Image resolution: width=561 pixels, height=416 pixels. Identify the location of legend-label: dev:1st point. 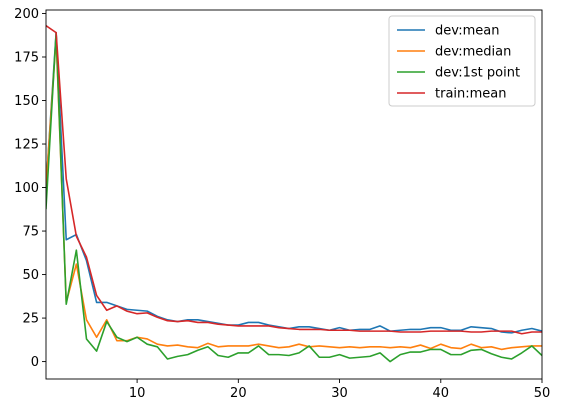
(477, 73).